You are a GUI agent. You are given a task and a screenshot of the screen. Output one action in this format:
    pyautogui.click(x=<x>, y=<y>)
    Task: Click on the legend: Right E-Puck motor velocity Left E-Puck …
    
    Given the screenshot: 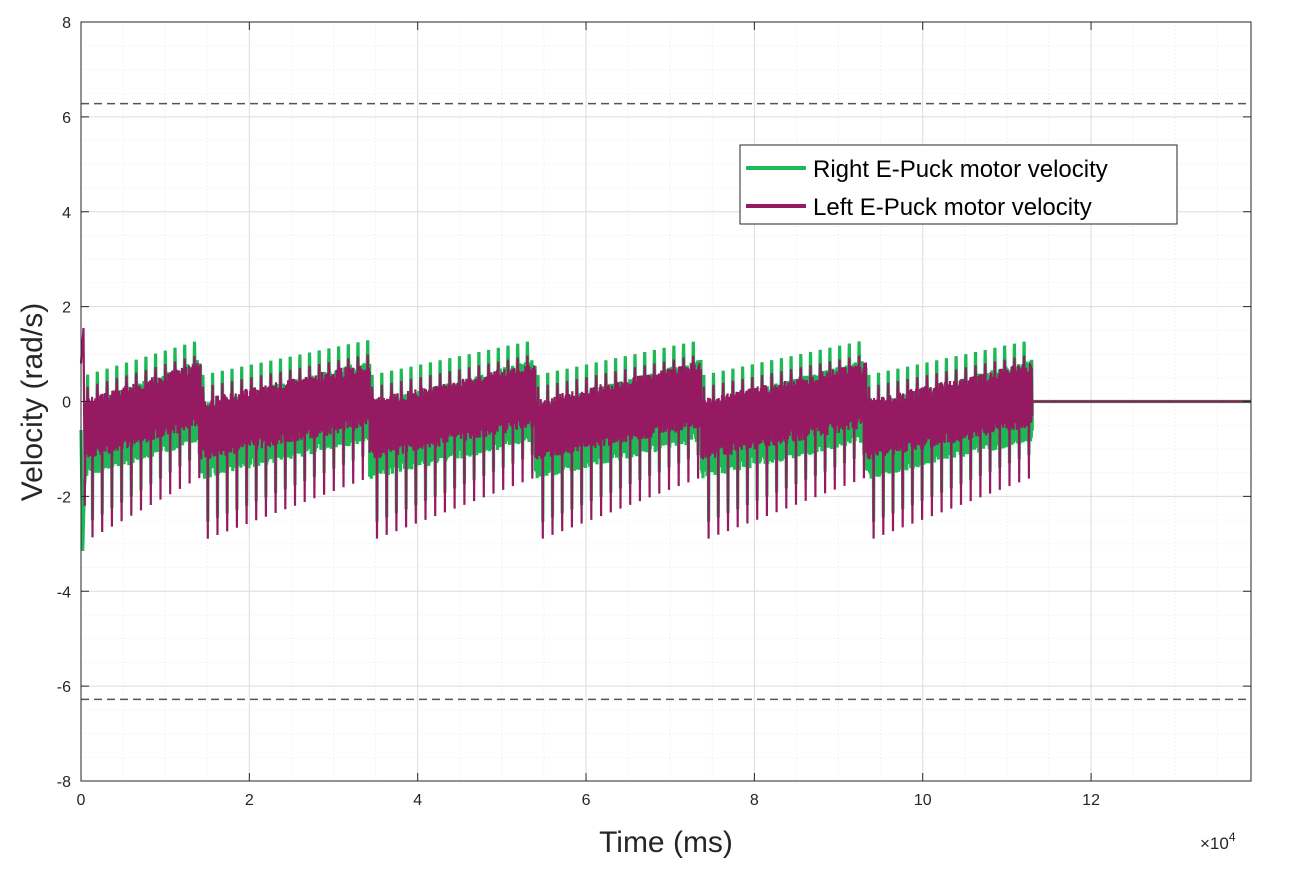 What is the action you would take?
    pyautogui.click(x=958, y=184)
    